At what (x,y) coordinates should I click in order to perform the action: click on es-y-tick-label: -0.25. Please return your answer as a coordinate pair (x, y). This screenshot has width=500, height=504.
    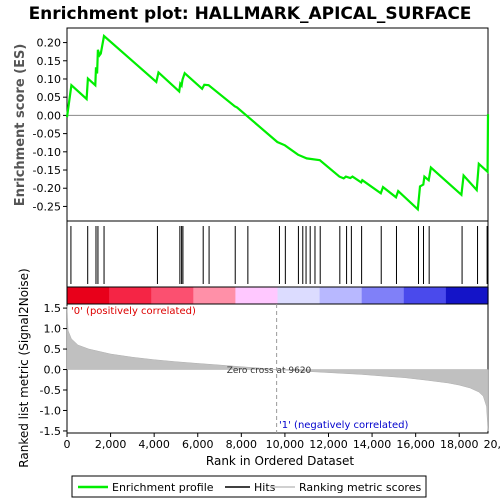
    Looking at the image, I should click on (47, 206).